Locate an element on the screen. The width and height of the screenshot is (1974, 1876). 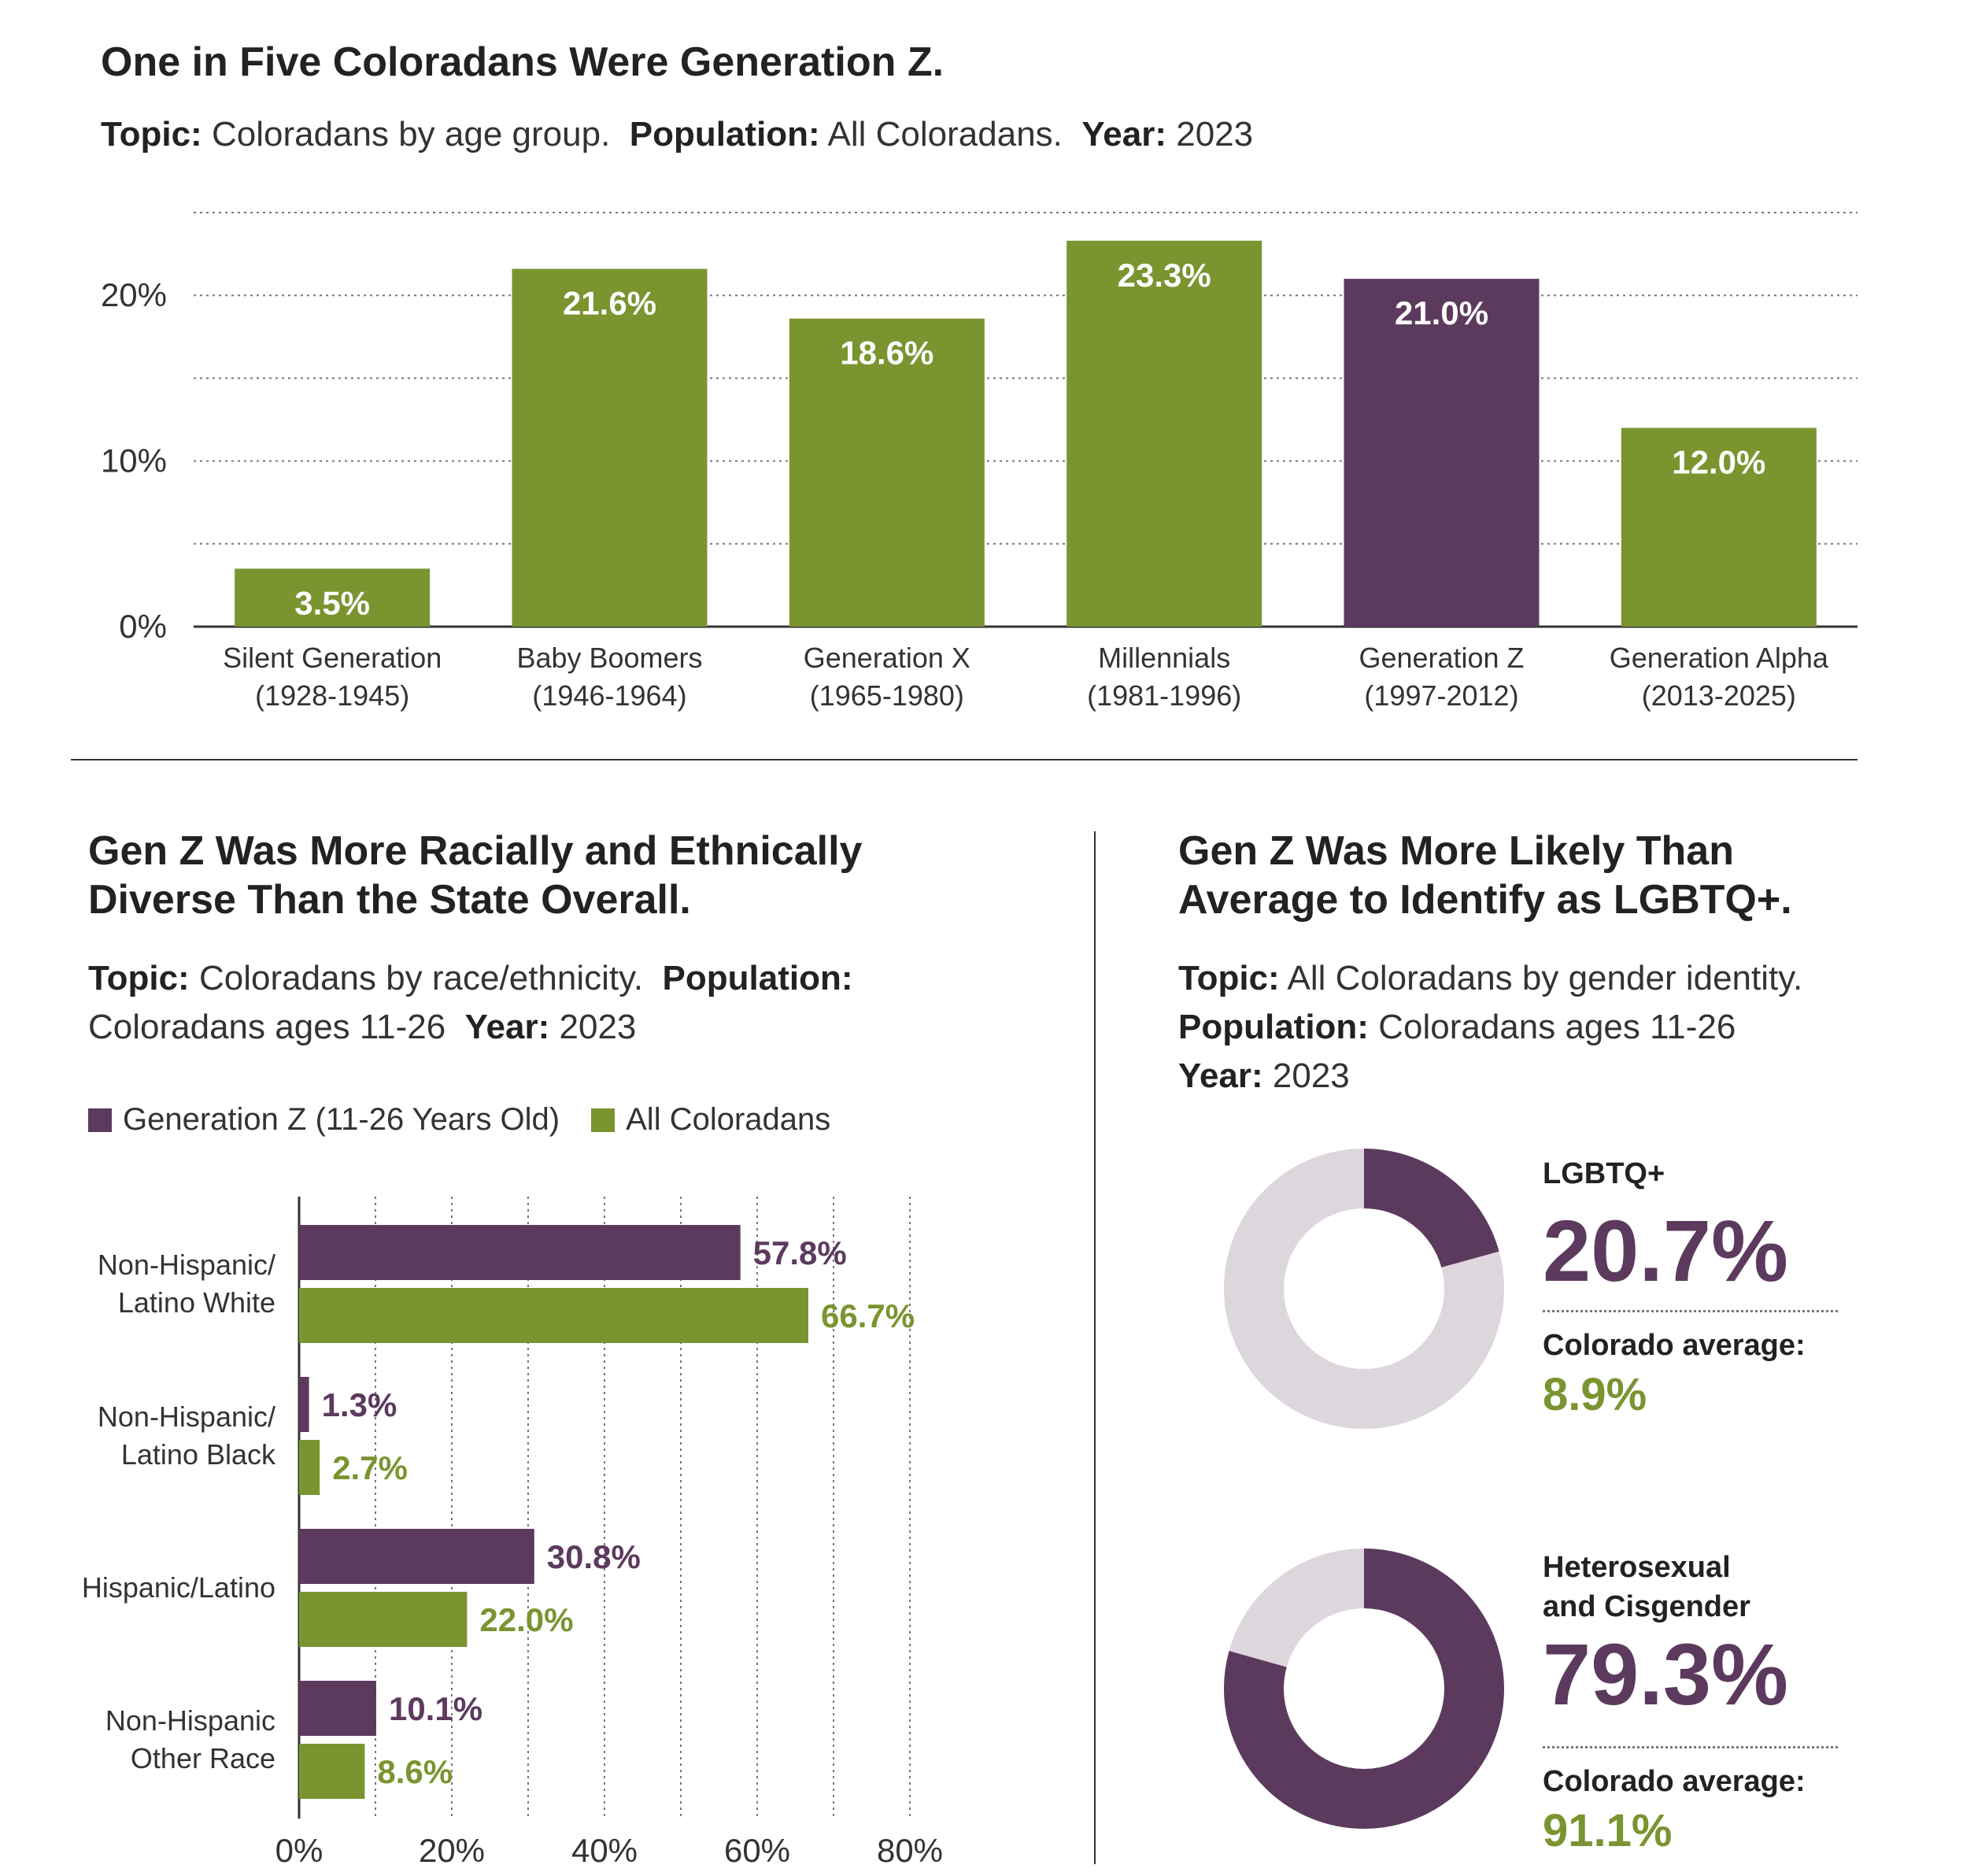
category-label: Latino Black is located at coordinates (198, 1454).